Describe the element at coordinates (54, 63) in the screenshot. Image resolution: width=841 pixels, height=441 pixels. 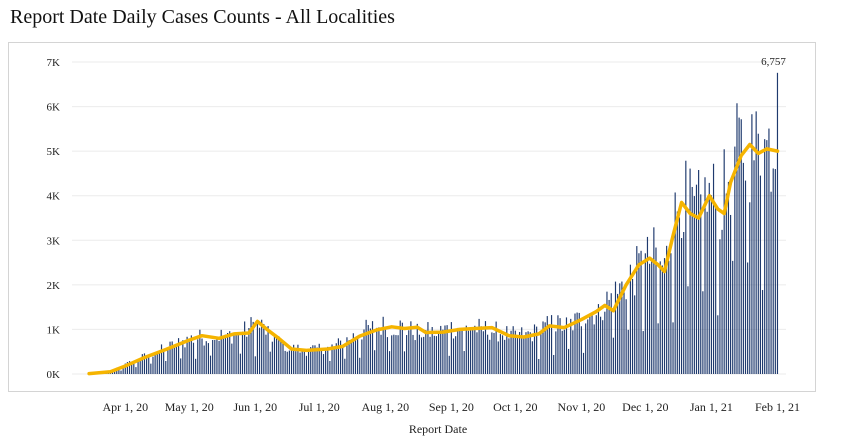
I see `y-tick-label: 7K` at that location.